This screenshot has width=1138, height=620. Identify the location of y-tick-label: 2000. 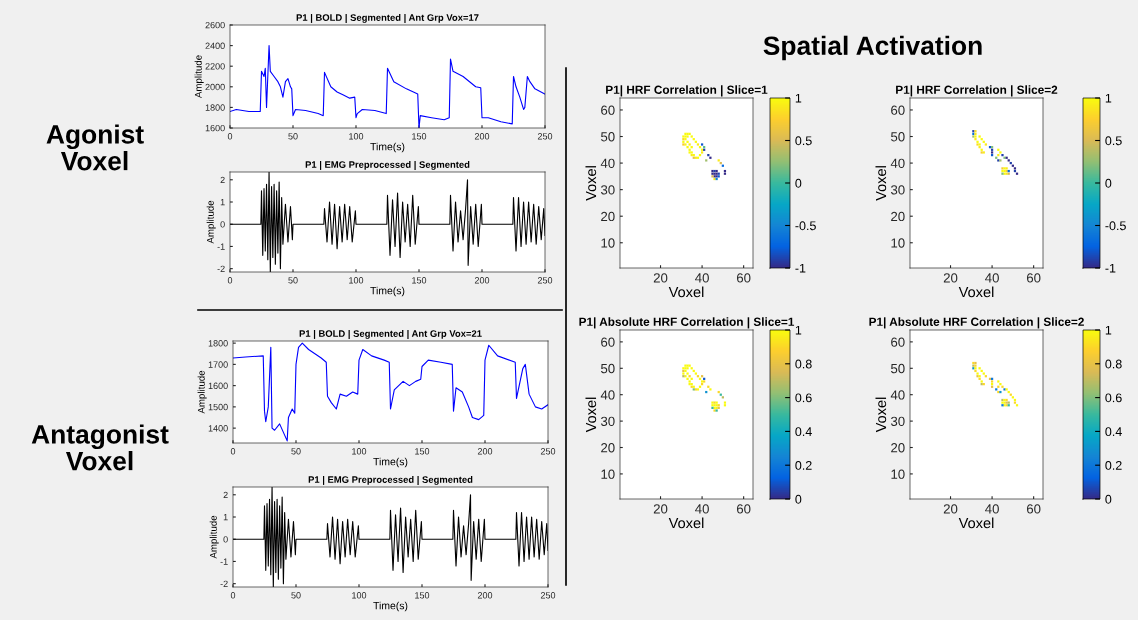
(215, 87).